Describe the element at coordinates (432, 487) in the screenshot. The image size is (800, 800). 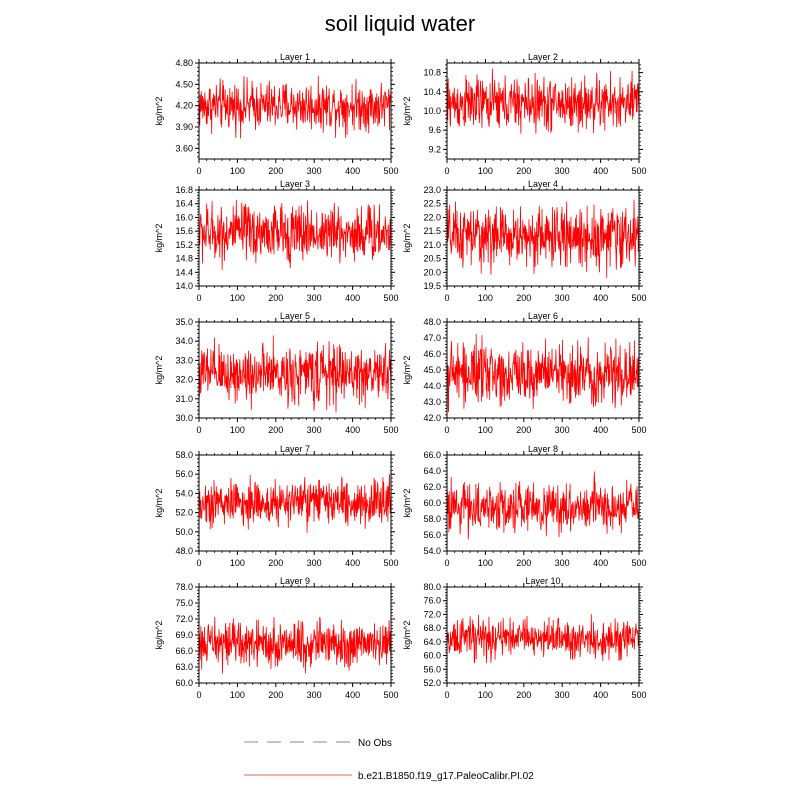
I see `y-tick-label: 62.0` at that location.